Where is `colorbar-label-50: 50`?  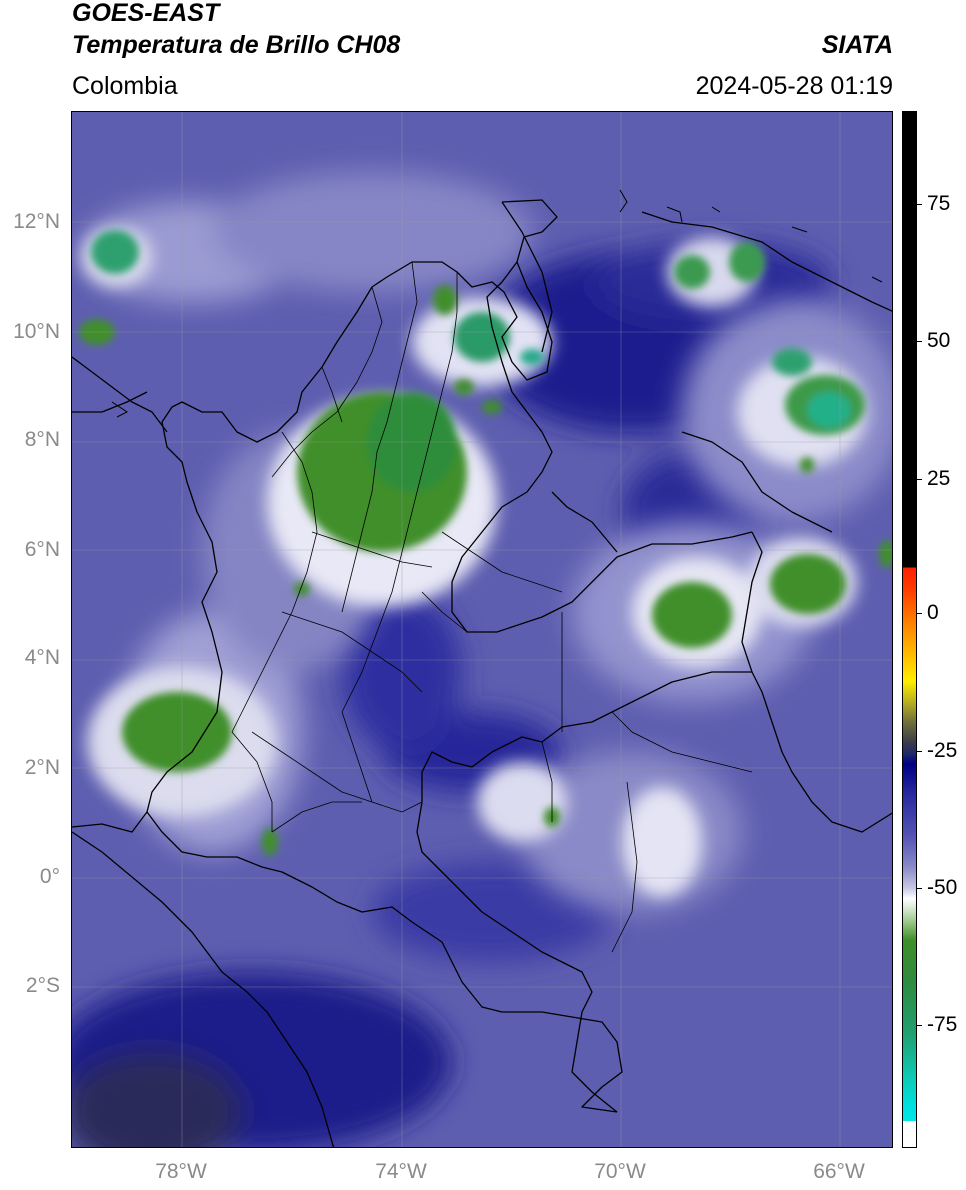
colorbar-label-50: 50 is located at coordinates (939, 340).